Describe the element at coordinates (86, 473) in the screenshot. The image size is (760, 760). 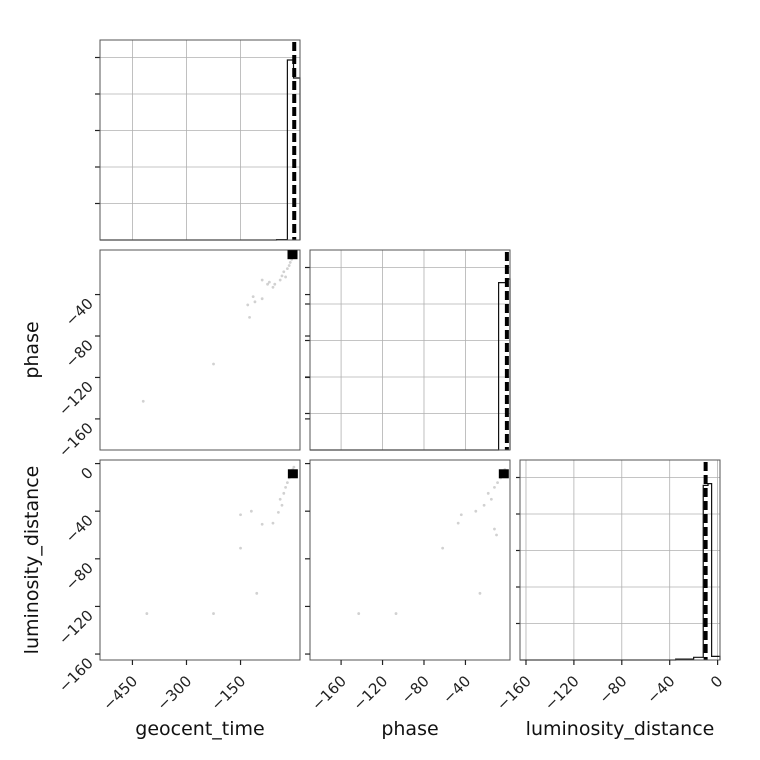
I see `y-tick-label: 0` at that location.